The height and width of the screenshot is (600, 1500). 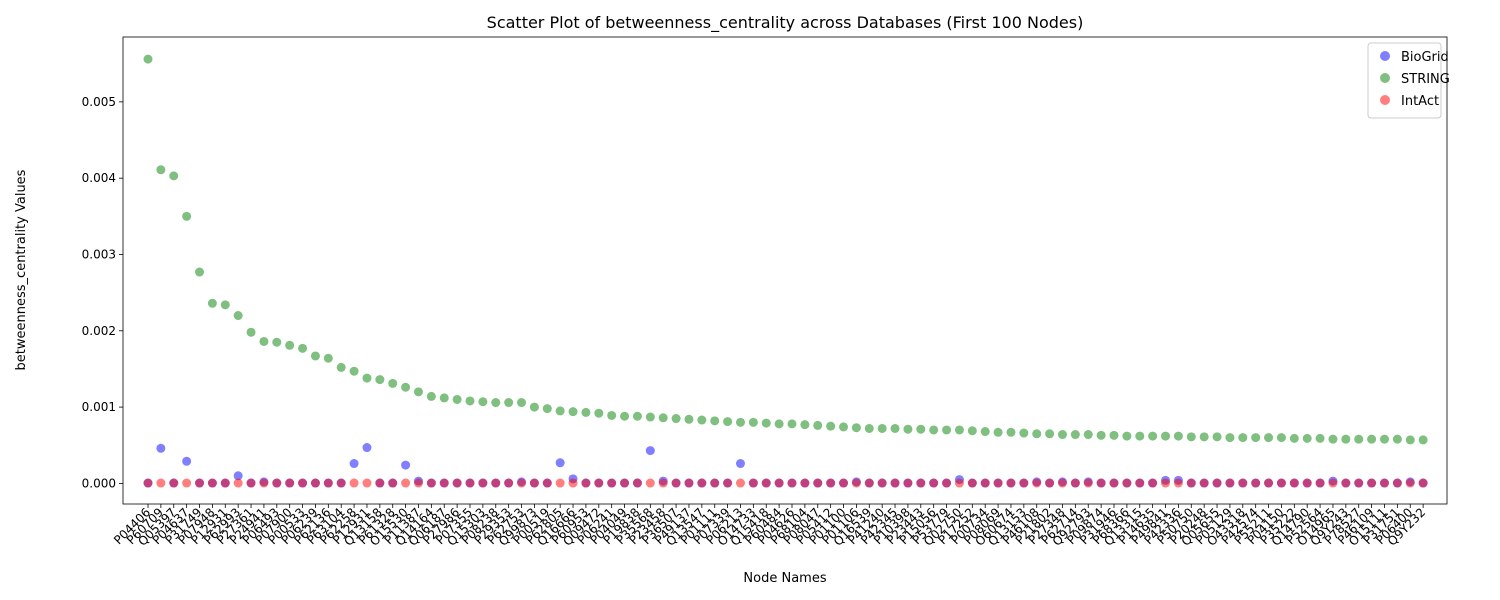 I want to click on legend-label: STRING, so click(x=1425, y=79).